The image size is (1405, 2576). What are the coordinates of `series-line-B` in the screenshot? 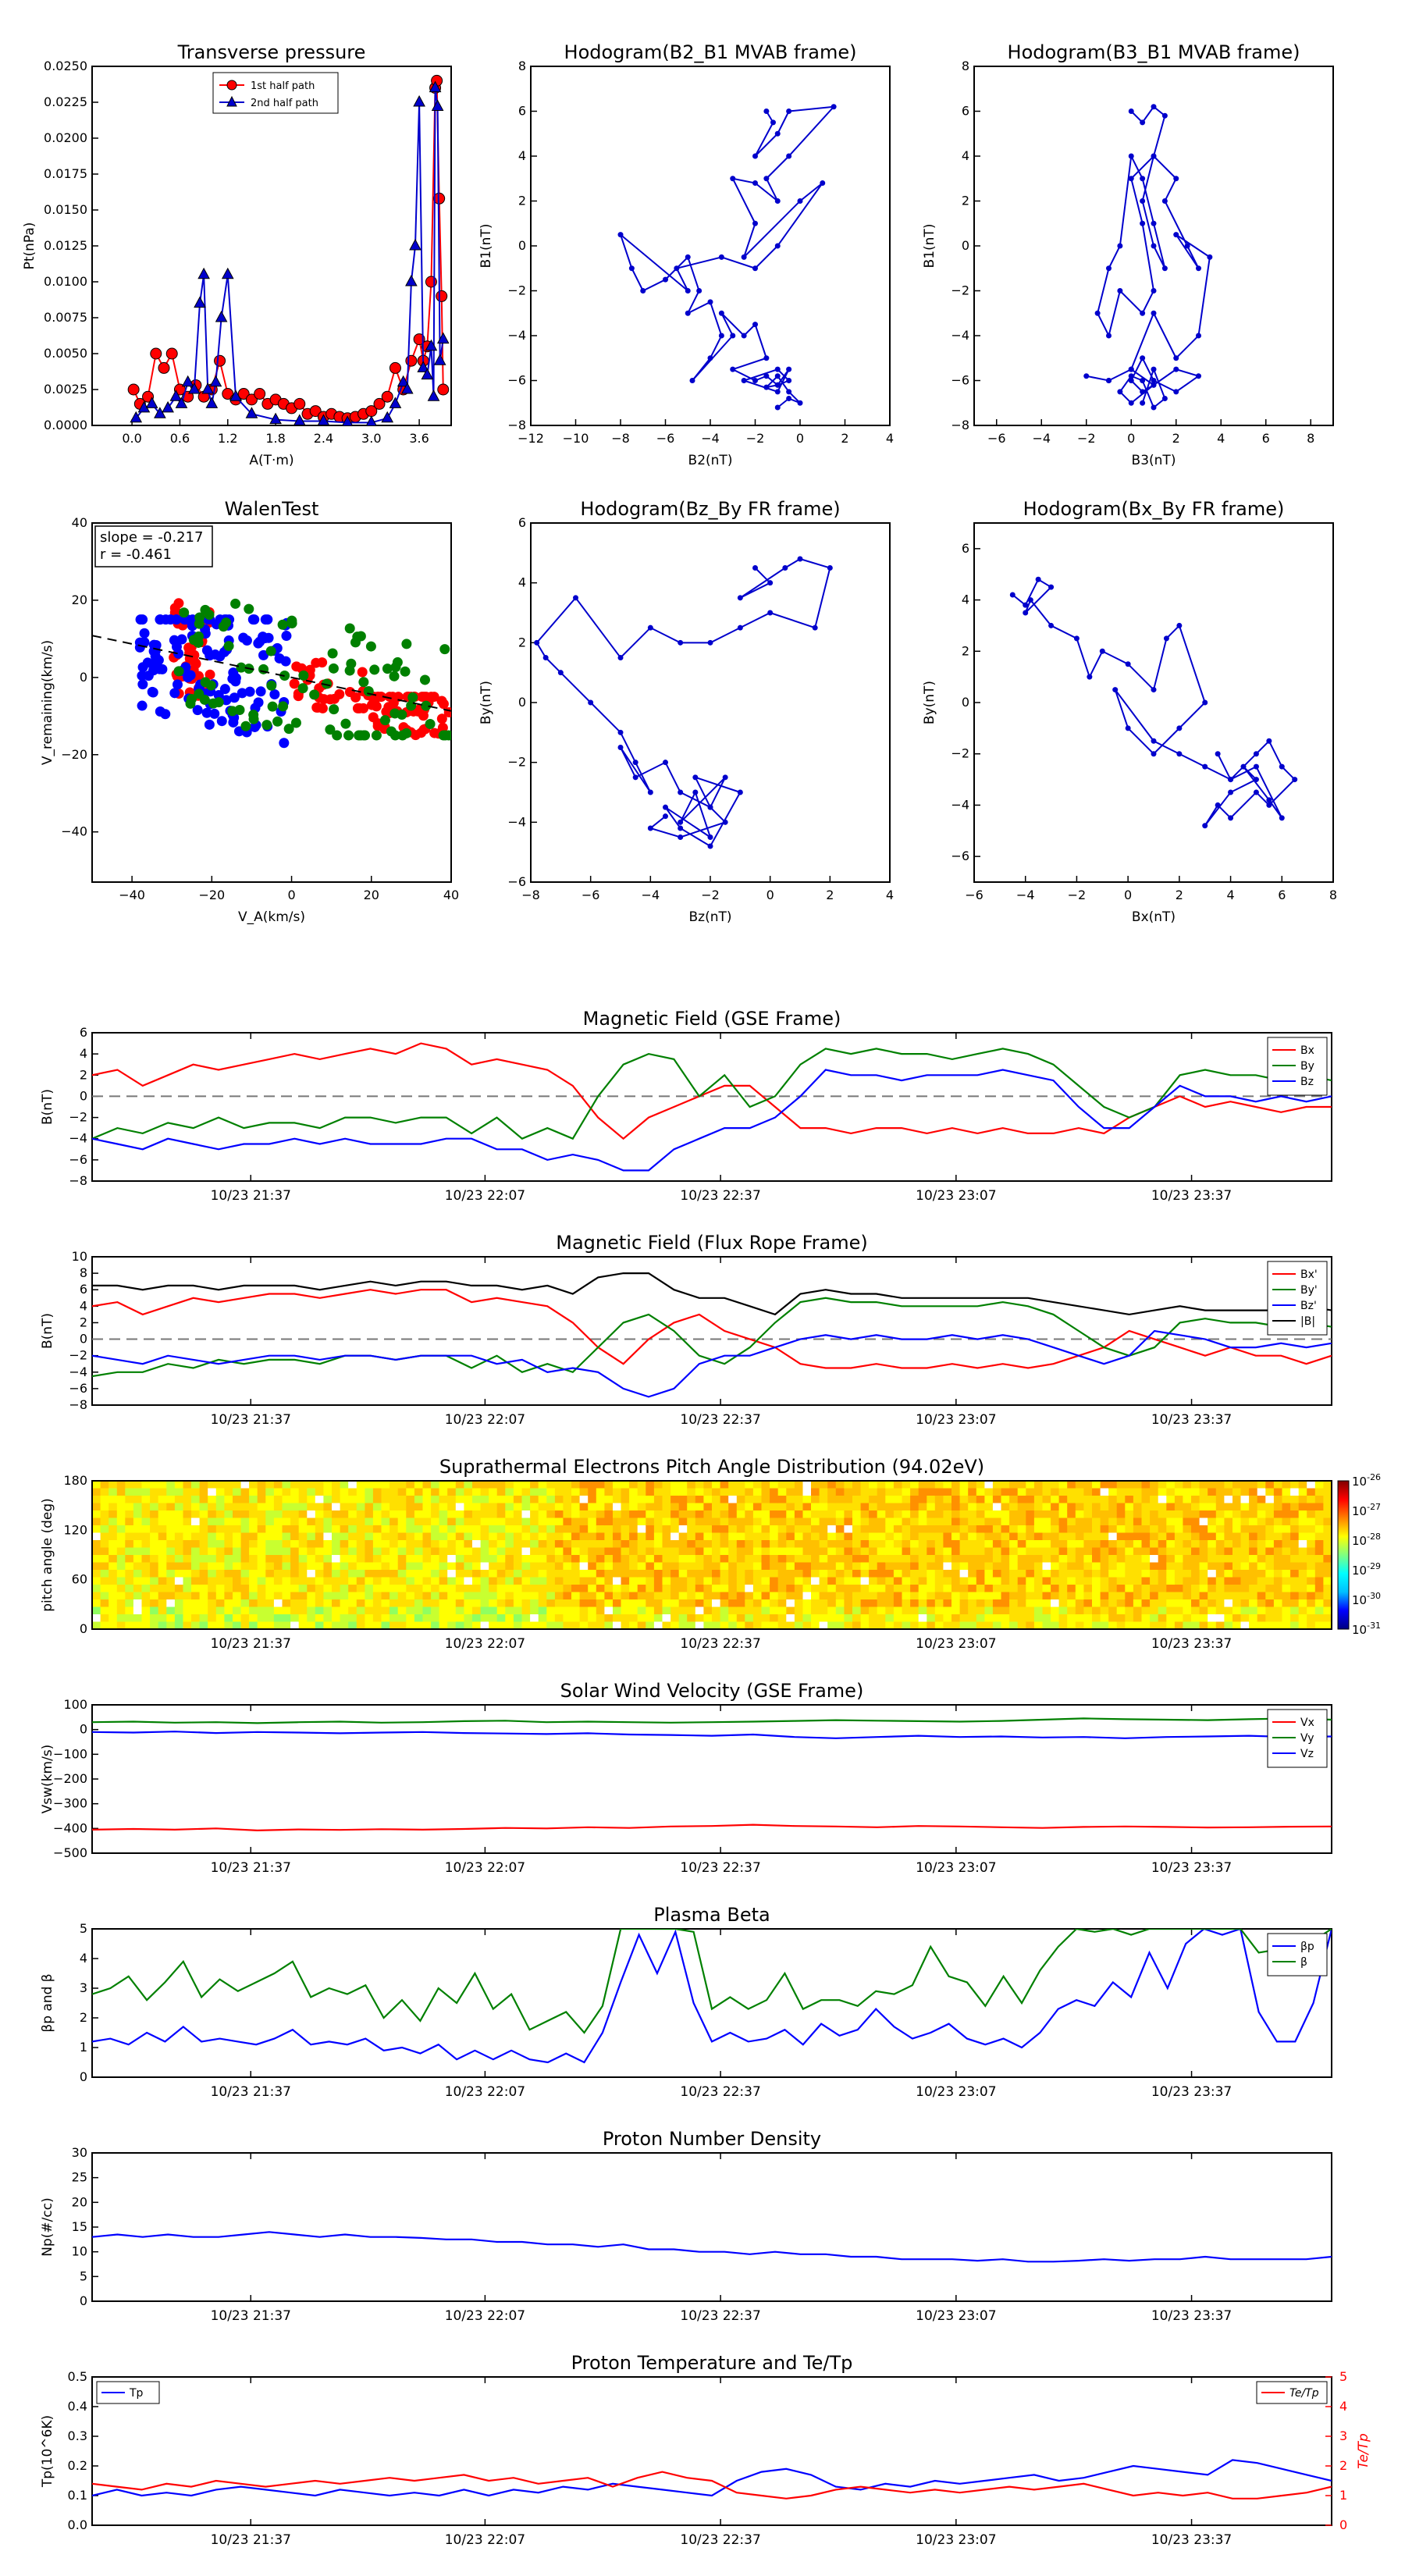 It's located at (1154, 702).